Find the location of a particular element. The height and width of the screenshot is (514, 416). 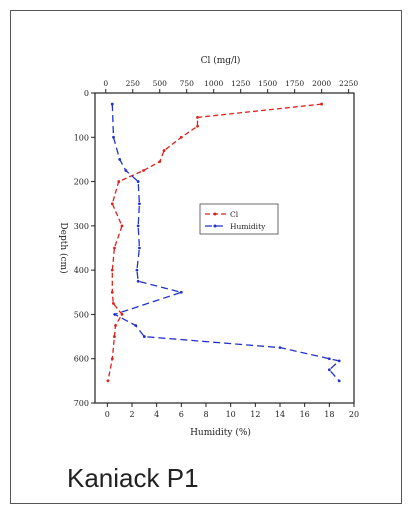

legend-label-cl: Cl is located at coordinates (234, 214).